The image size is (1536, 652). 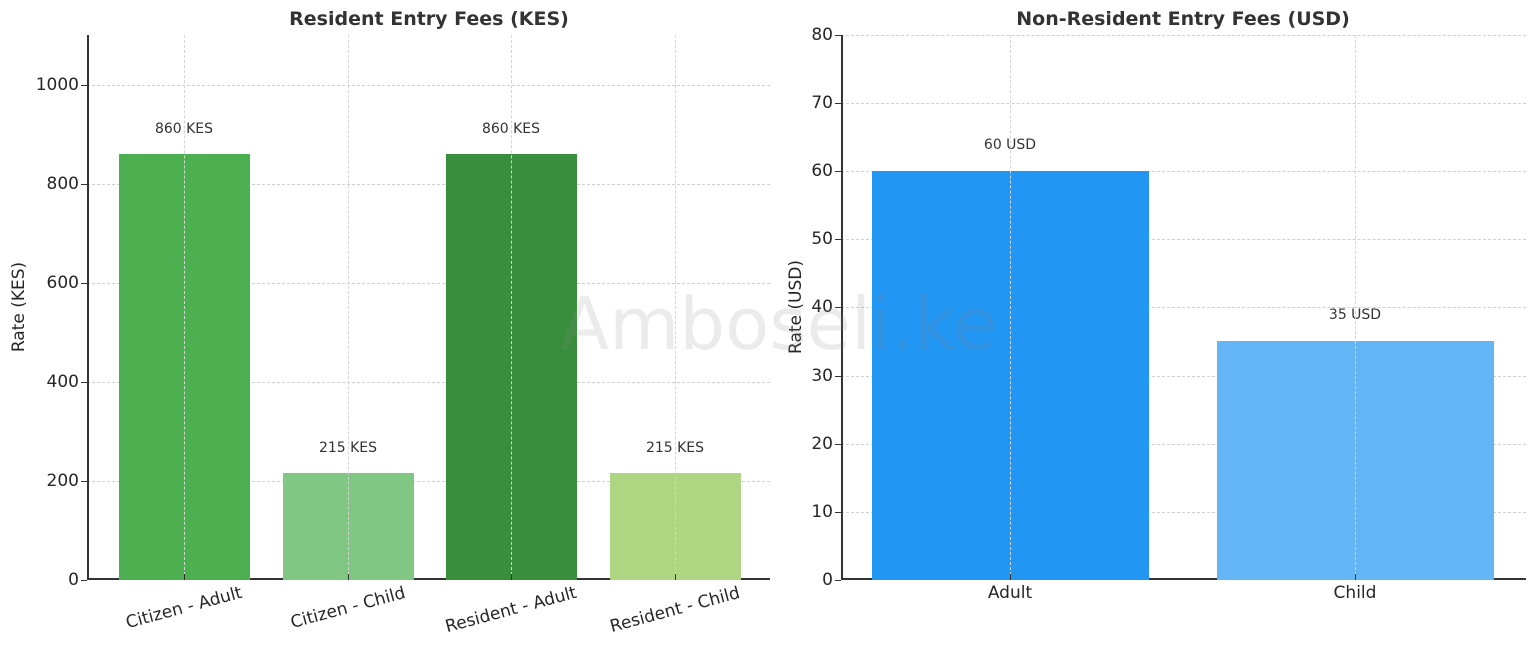 What do you see at coordinates (62, 481) in the screenshot?
I see `y-tick-label: 200` at bounding box center [62, 481].